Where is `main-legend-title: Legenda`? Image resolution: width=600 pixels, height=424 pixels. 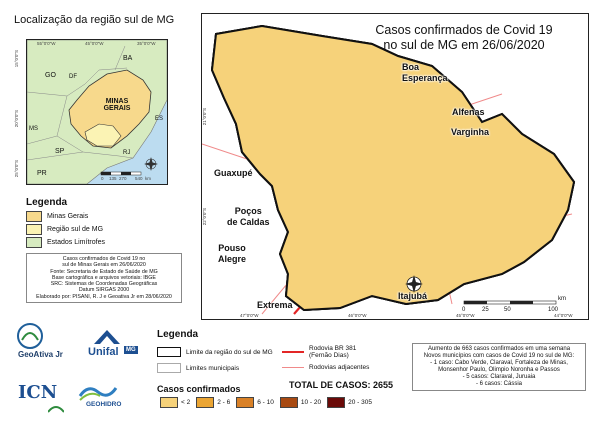
main-legend-title: Legenda is located at coordinates (178, 334).